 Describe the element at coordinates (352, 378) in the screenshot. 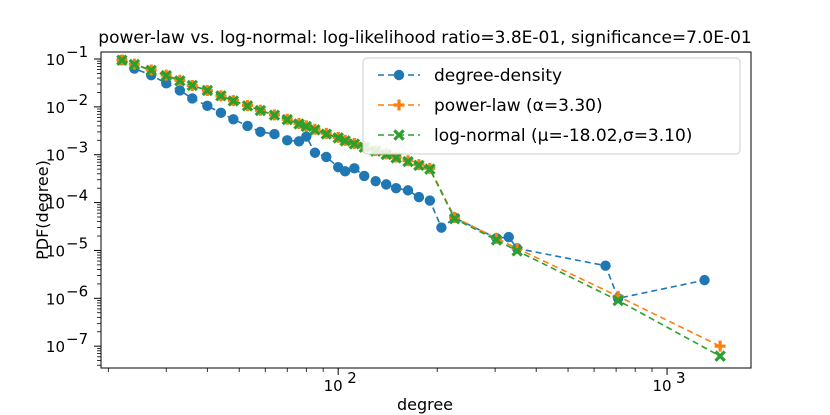

I see `x-tick-exponent: 2` at that location.